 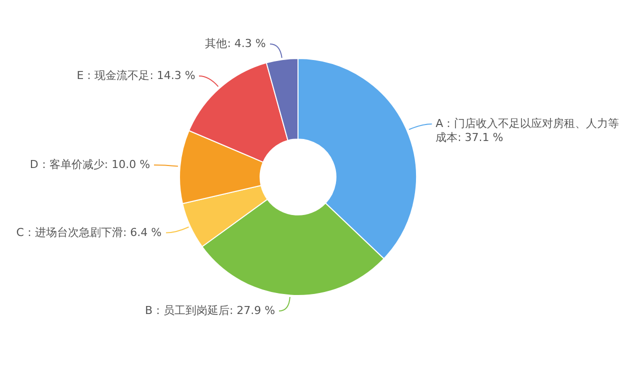 I want to click on slice-label: C：进场台次急剧下滑: 6.4 %, so click(x=89, y=233).